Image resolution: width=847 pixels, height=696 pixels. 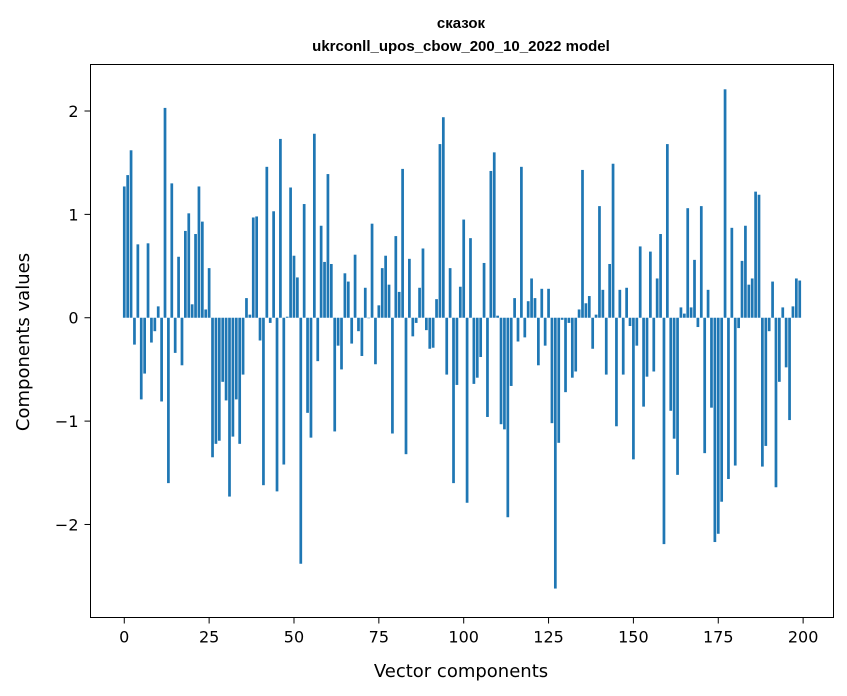 I want to click on y-tick-label-2: 2, so click(x=73, y=111).